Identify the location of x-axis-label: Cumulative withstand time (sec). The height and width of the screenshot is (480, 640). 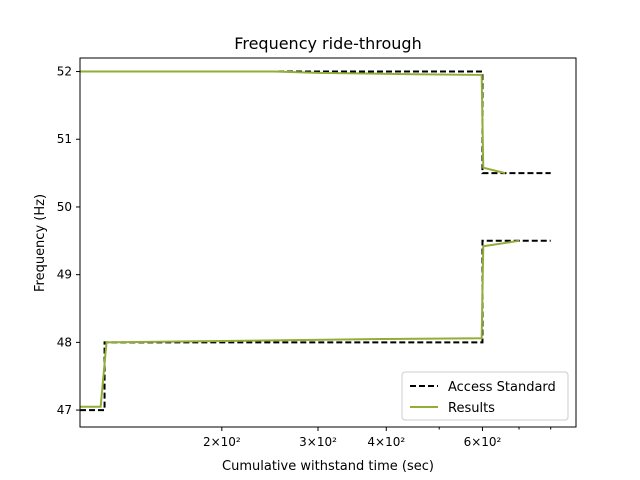
(328, 466).